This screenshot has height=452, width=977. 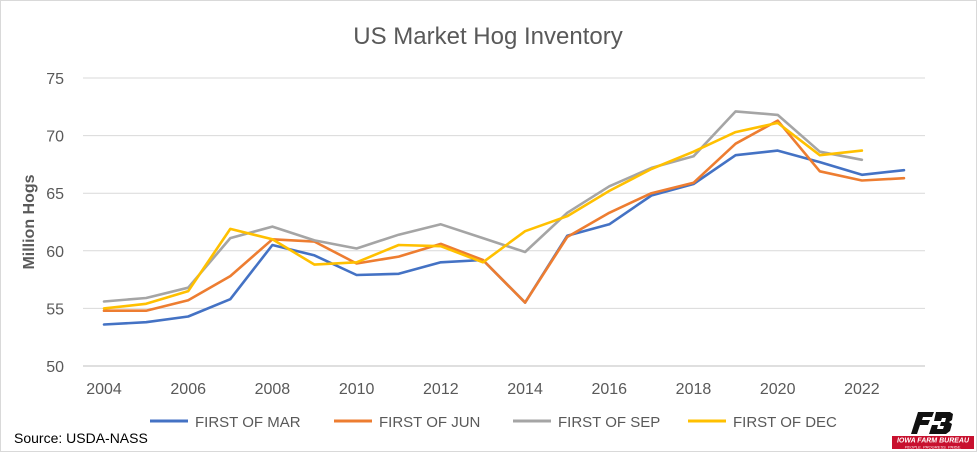 What do you see at coordinates (933, 441) in the screenshot?
I see `logo-main-text: IOWA FARM BUREAU` at bounding box center [933, 441].